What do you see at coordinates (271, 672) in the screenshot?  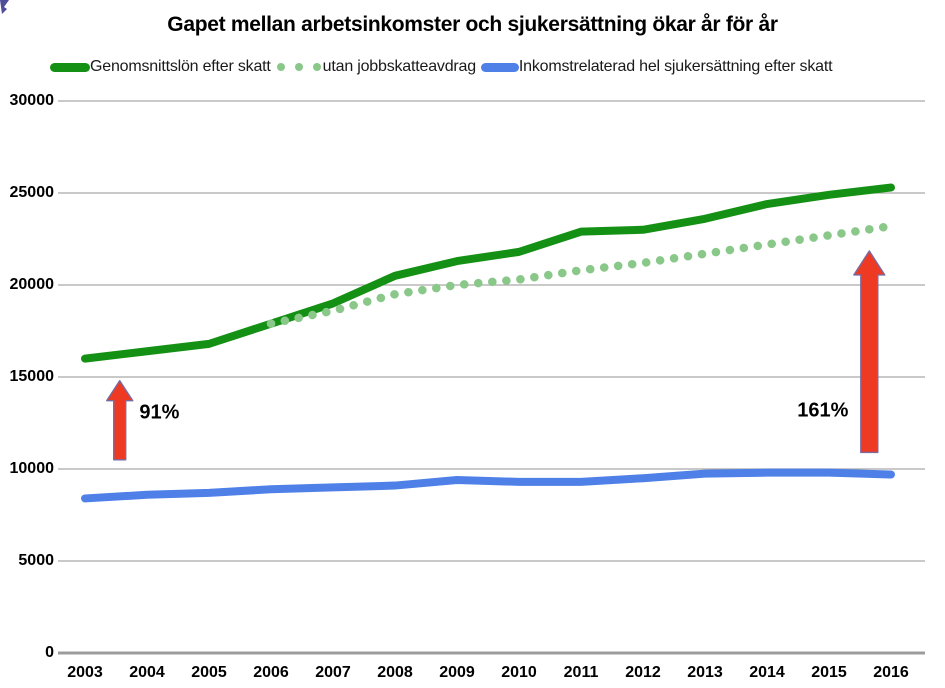 I see `x-tick-2006: 2006` at bounding box center [271, 672].